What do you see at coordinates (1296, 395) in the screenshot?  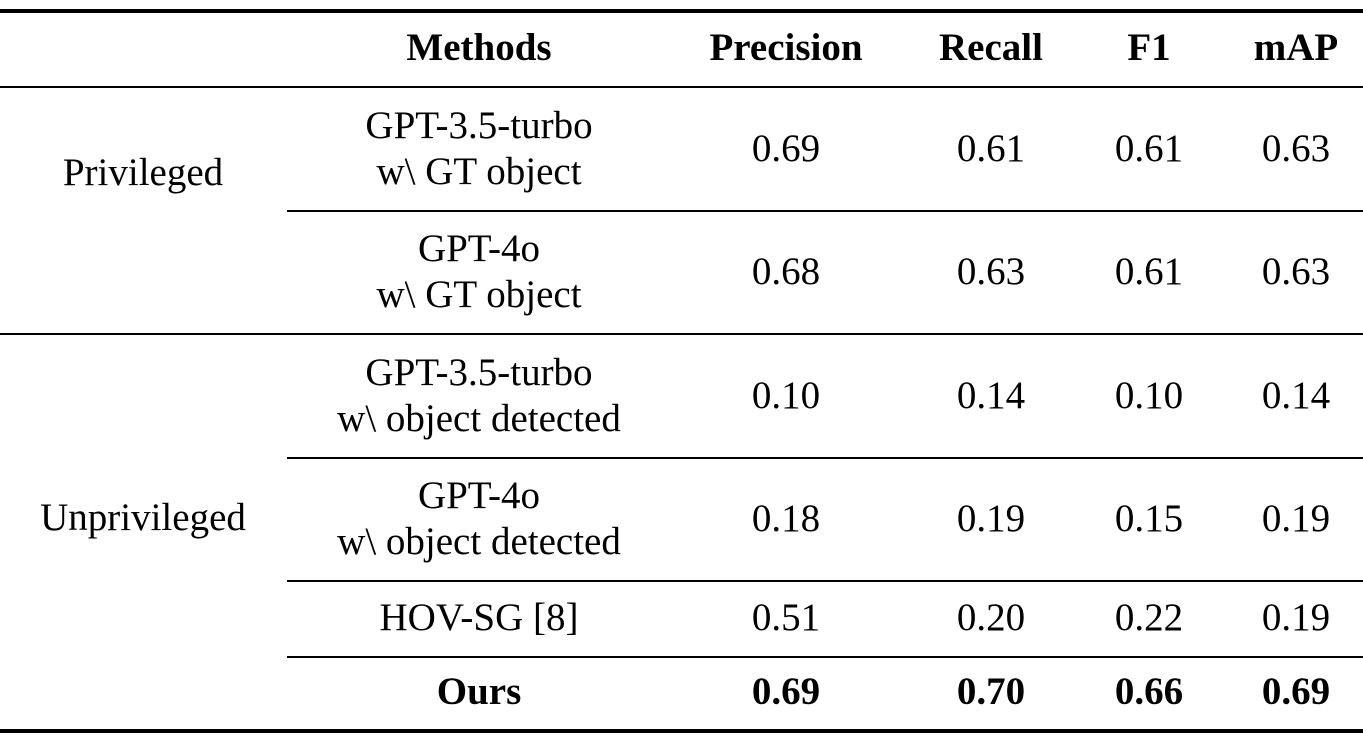 I see `map-value: 0.14` at bounding box center [1296, 395].